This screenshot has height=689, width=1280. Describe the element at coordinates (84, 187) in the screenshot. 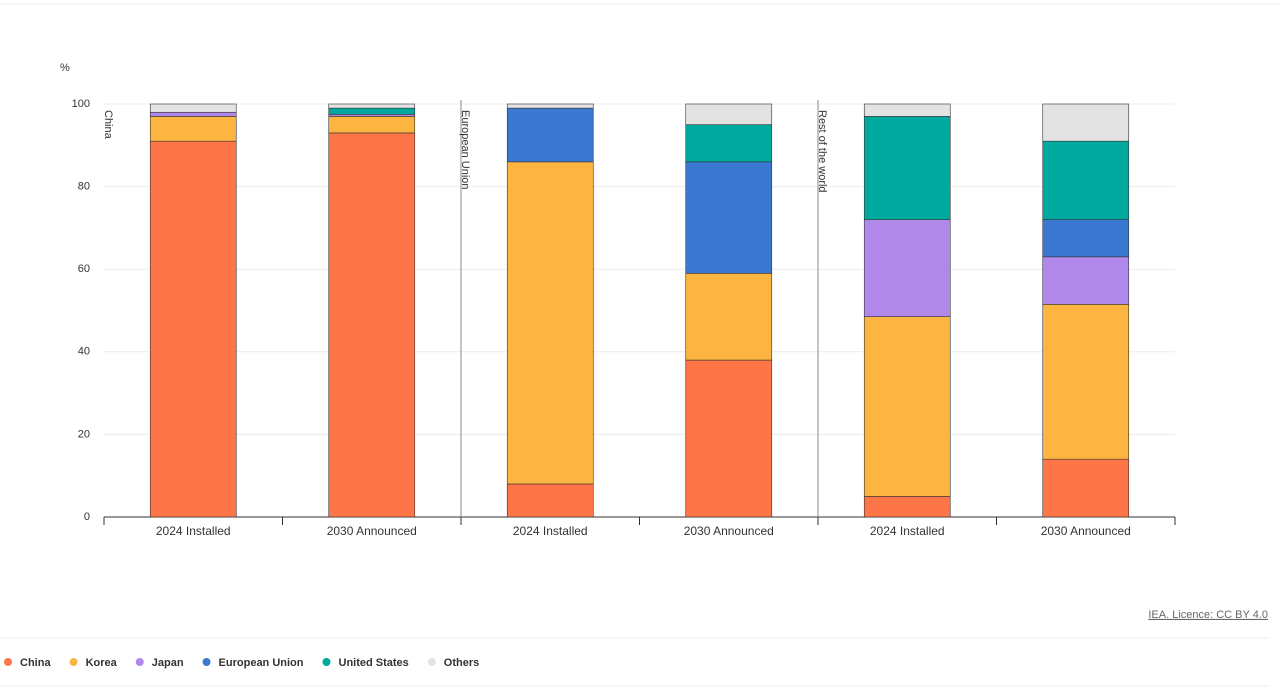

I see `y-tick-label: 80` at that location.